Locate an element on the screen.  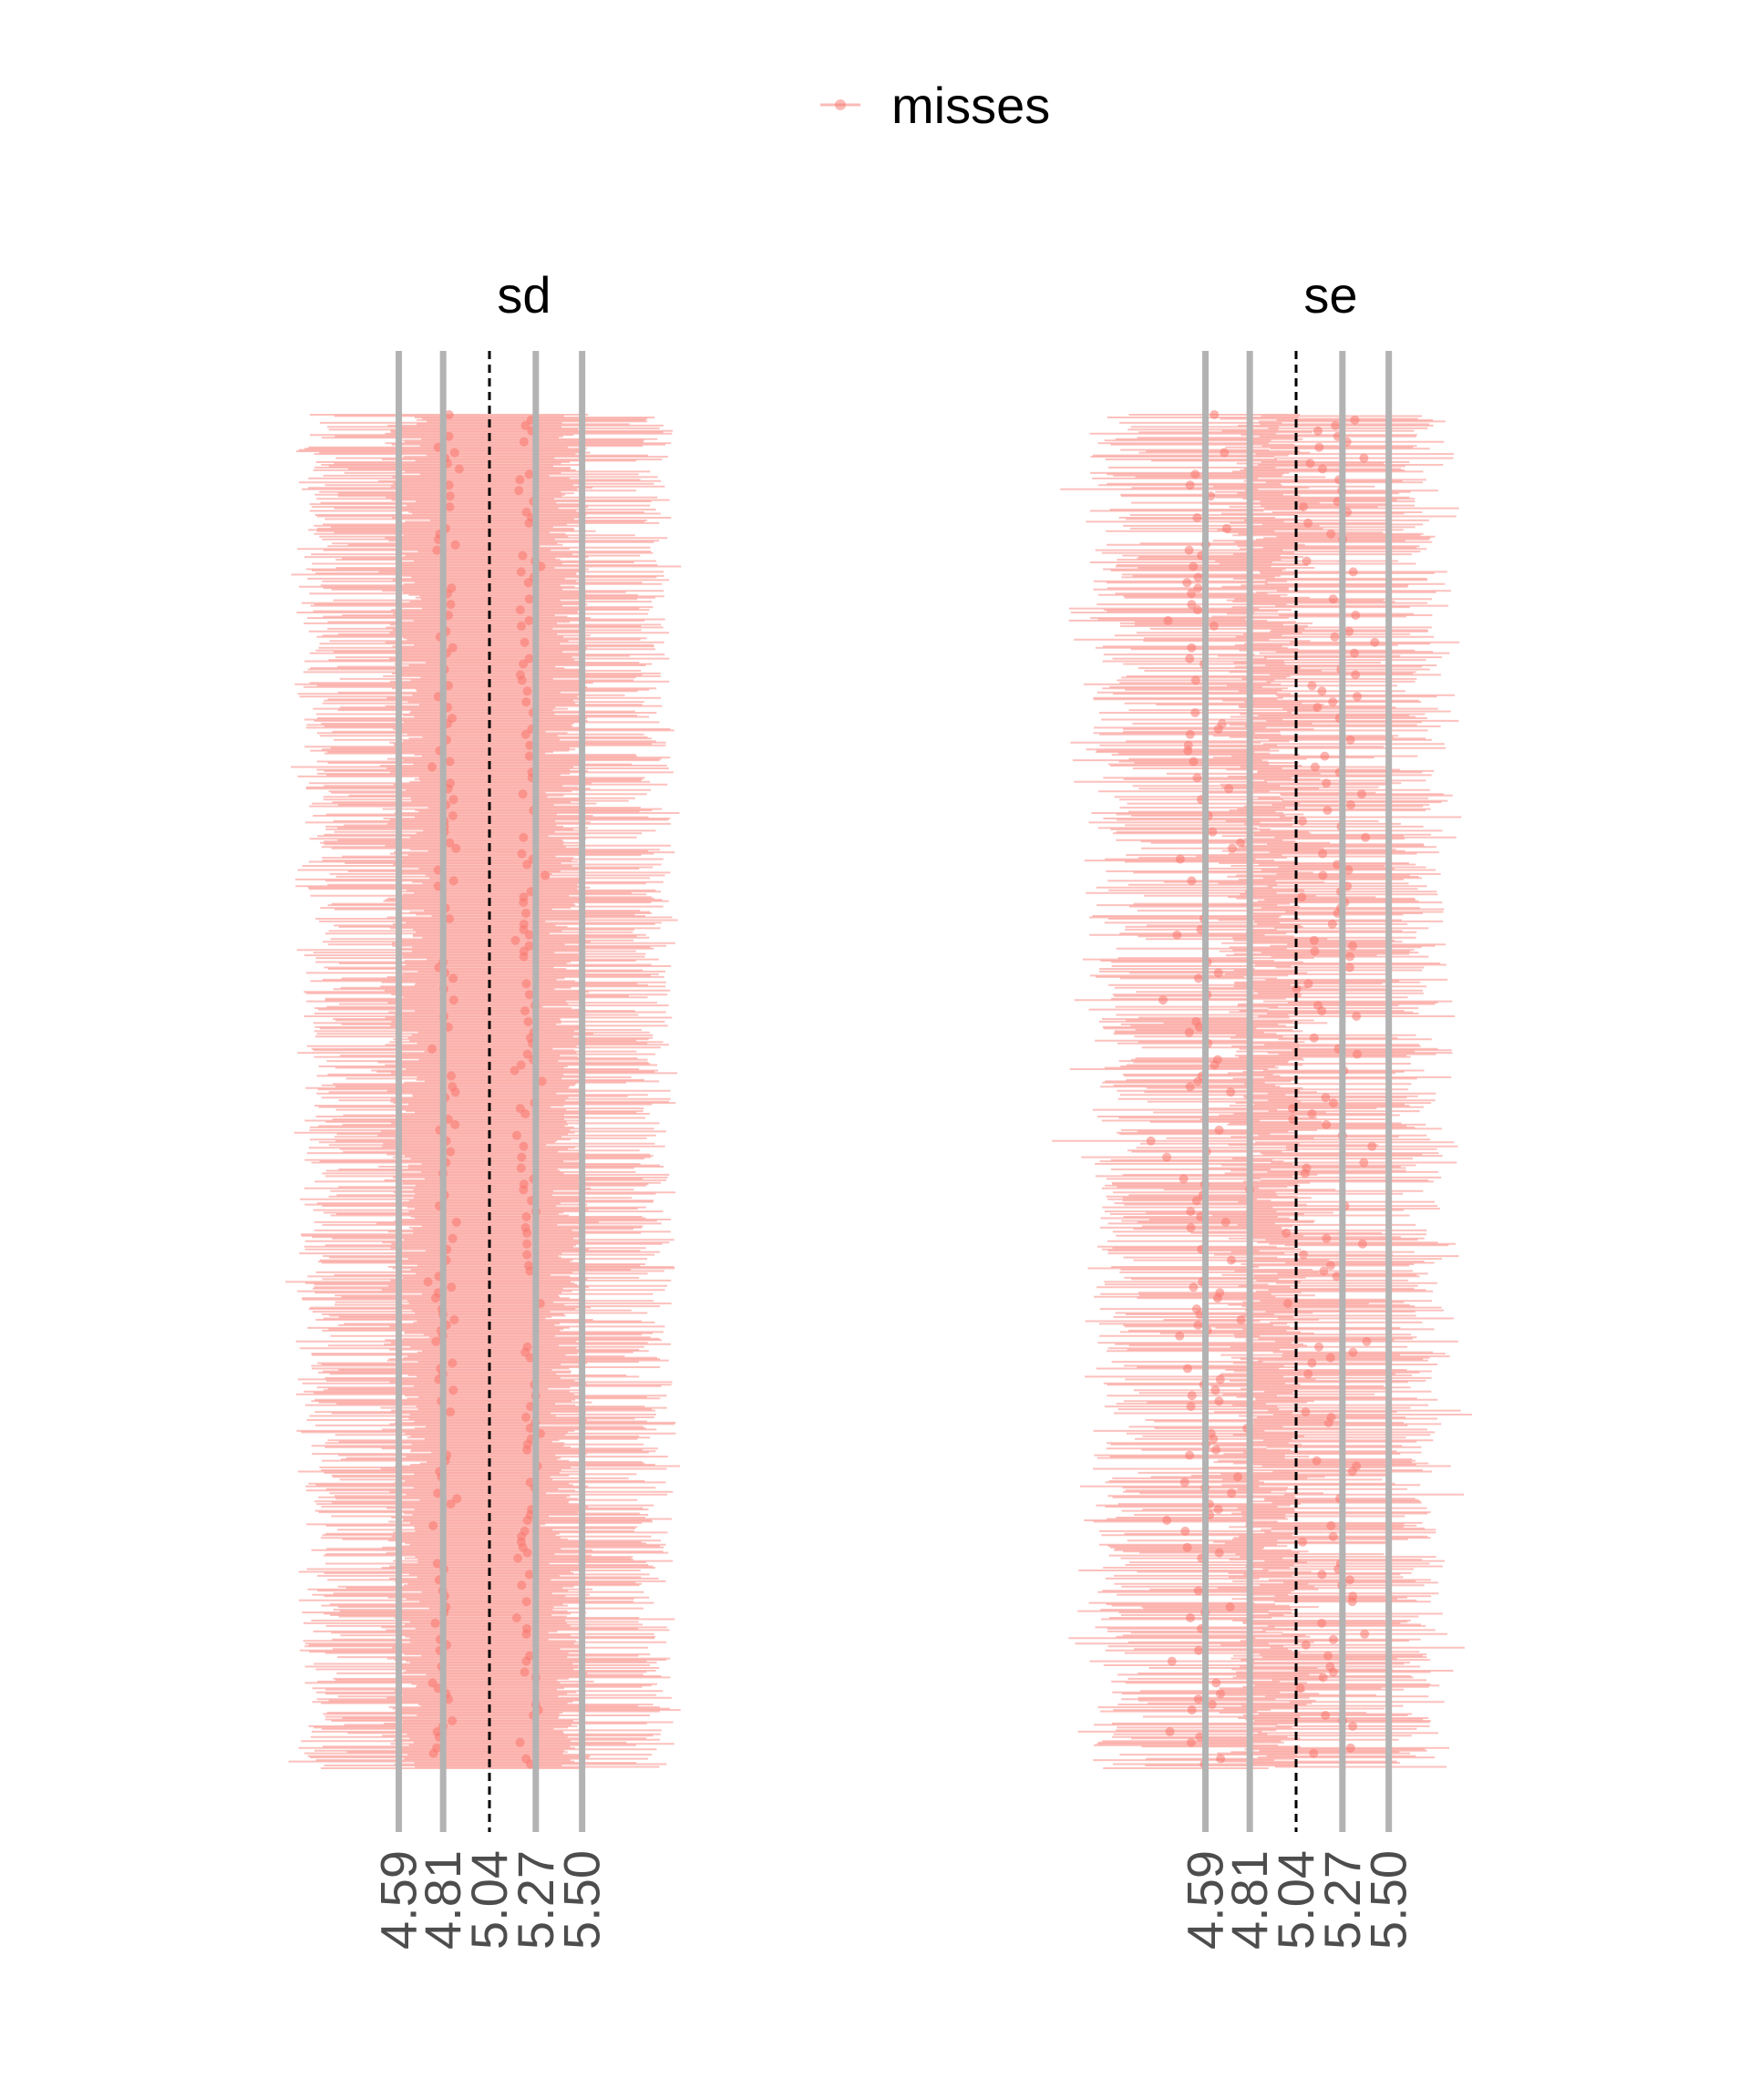
reference-lines-se is located at coordinates (1297, 1092).